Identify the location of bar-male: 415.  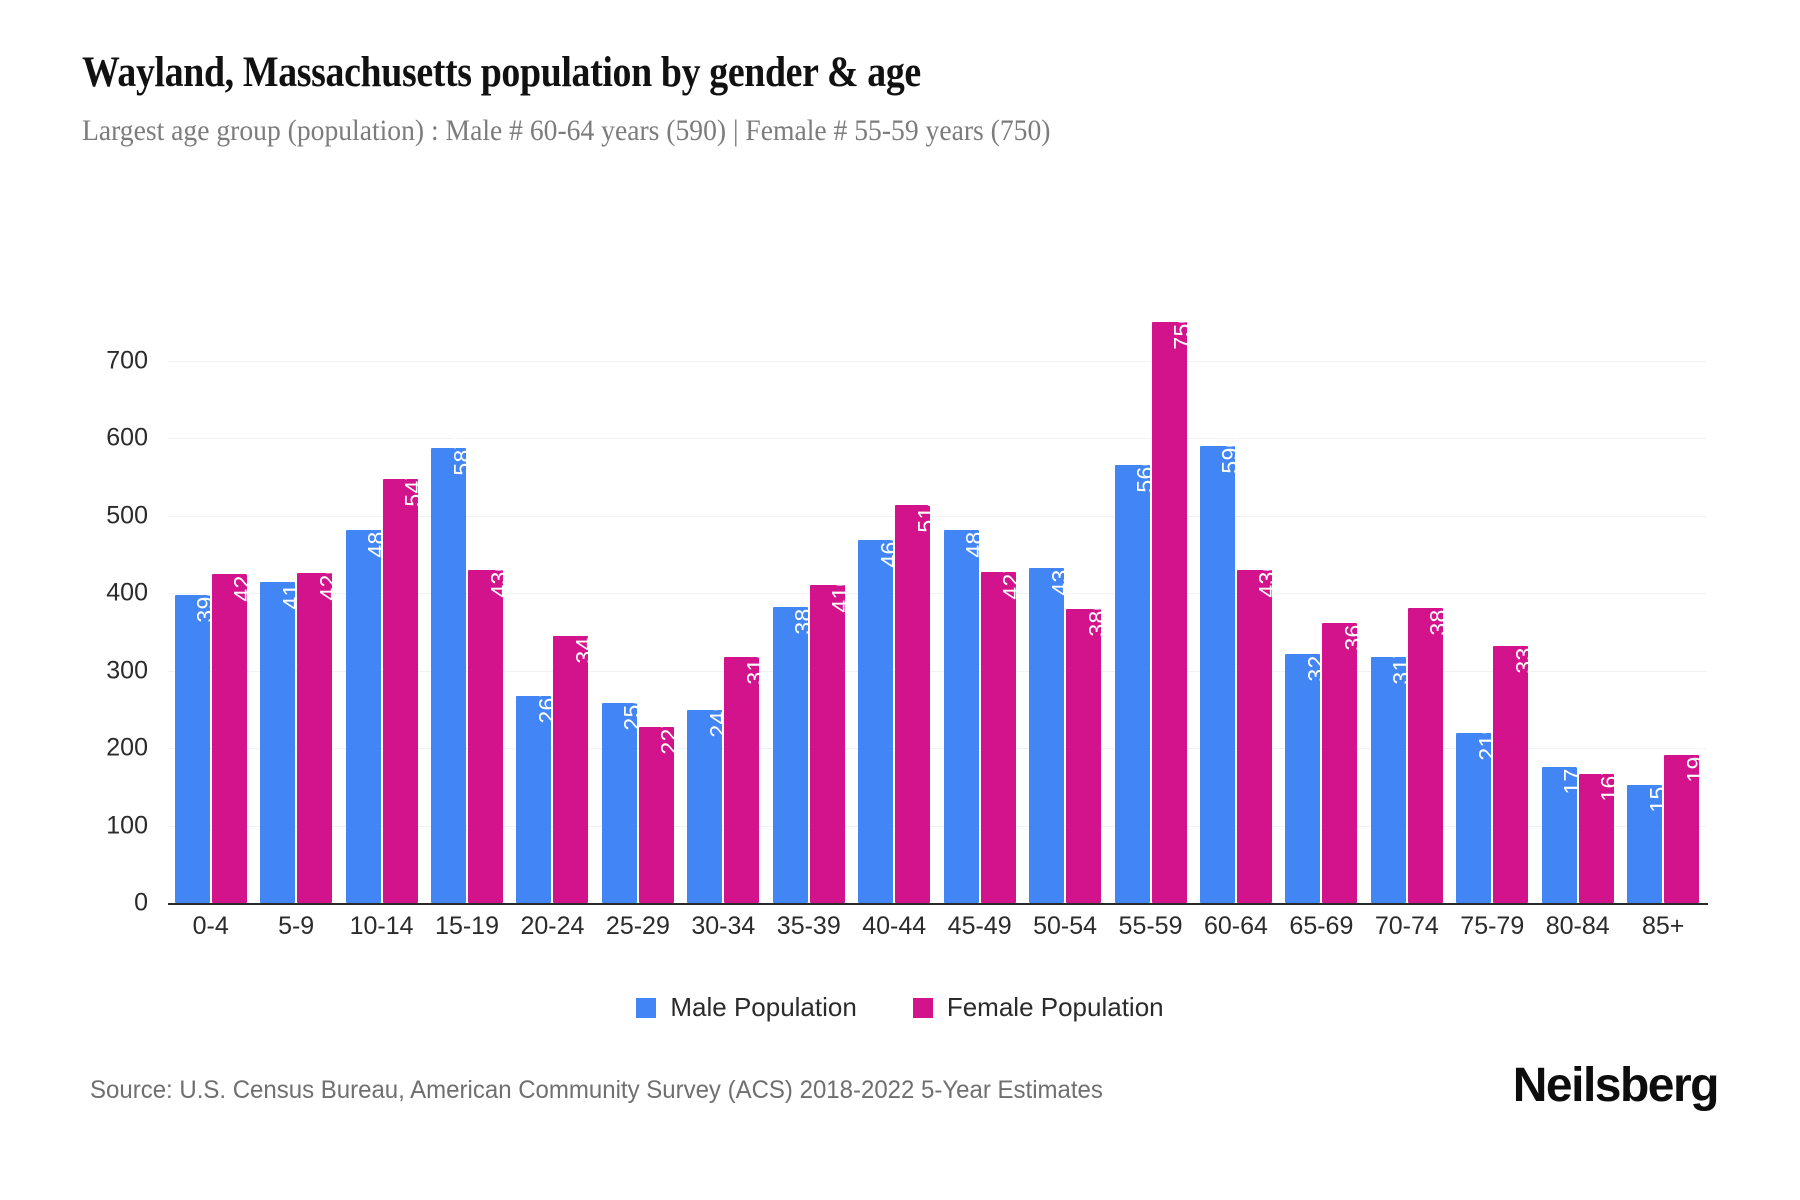
(282, 736).